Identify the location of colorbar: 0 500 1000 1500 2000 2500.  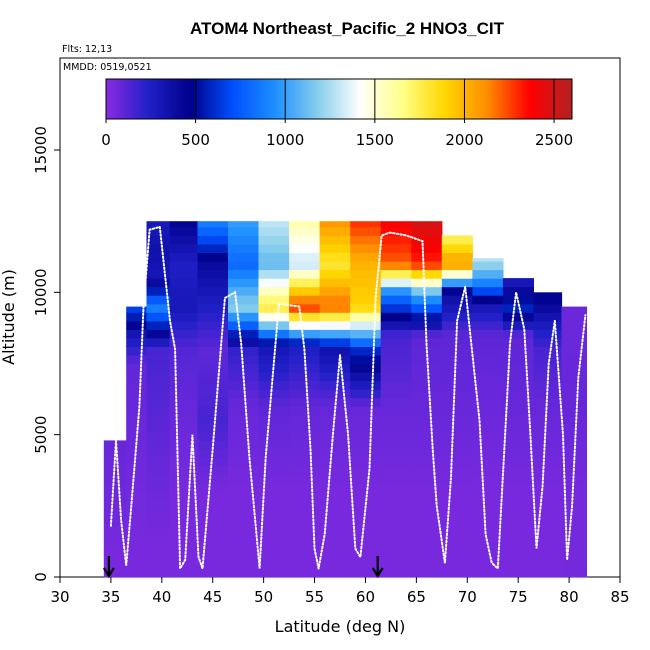
(337, 113).